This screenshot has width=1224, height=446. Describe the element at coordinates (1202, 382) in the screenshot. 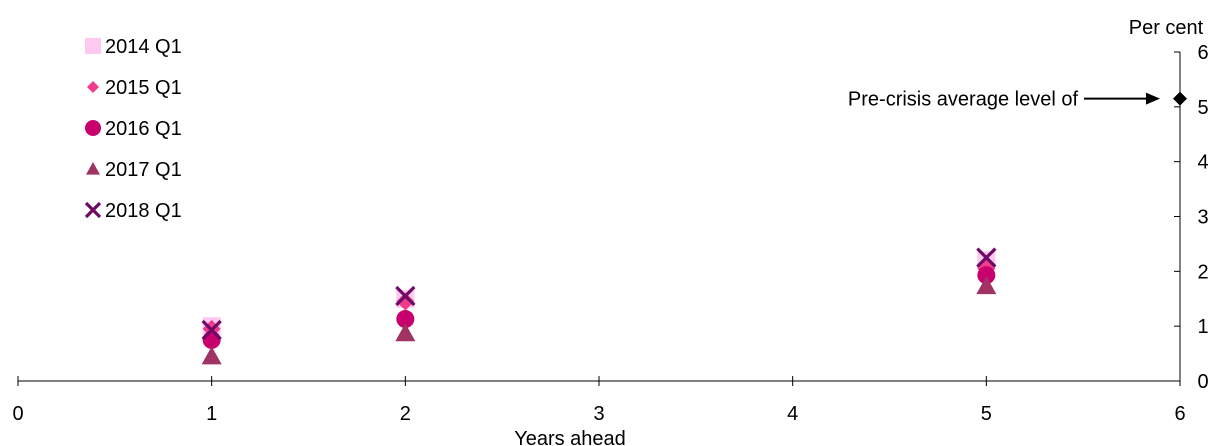

I see `y-tick-label: 0` at that location.